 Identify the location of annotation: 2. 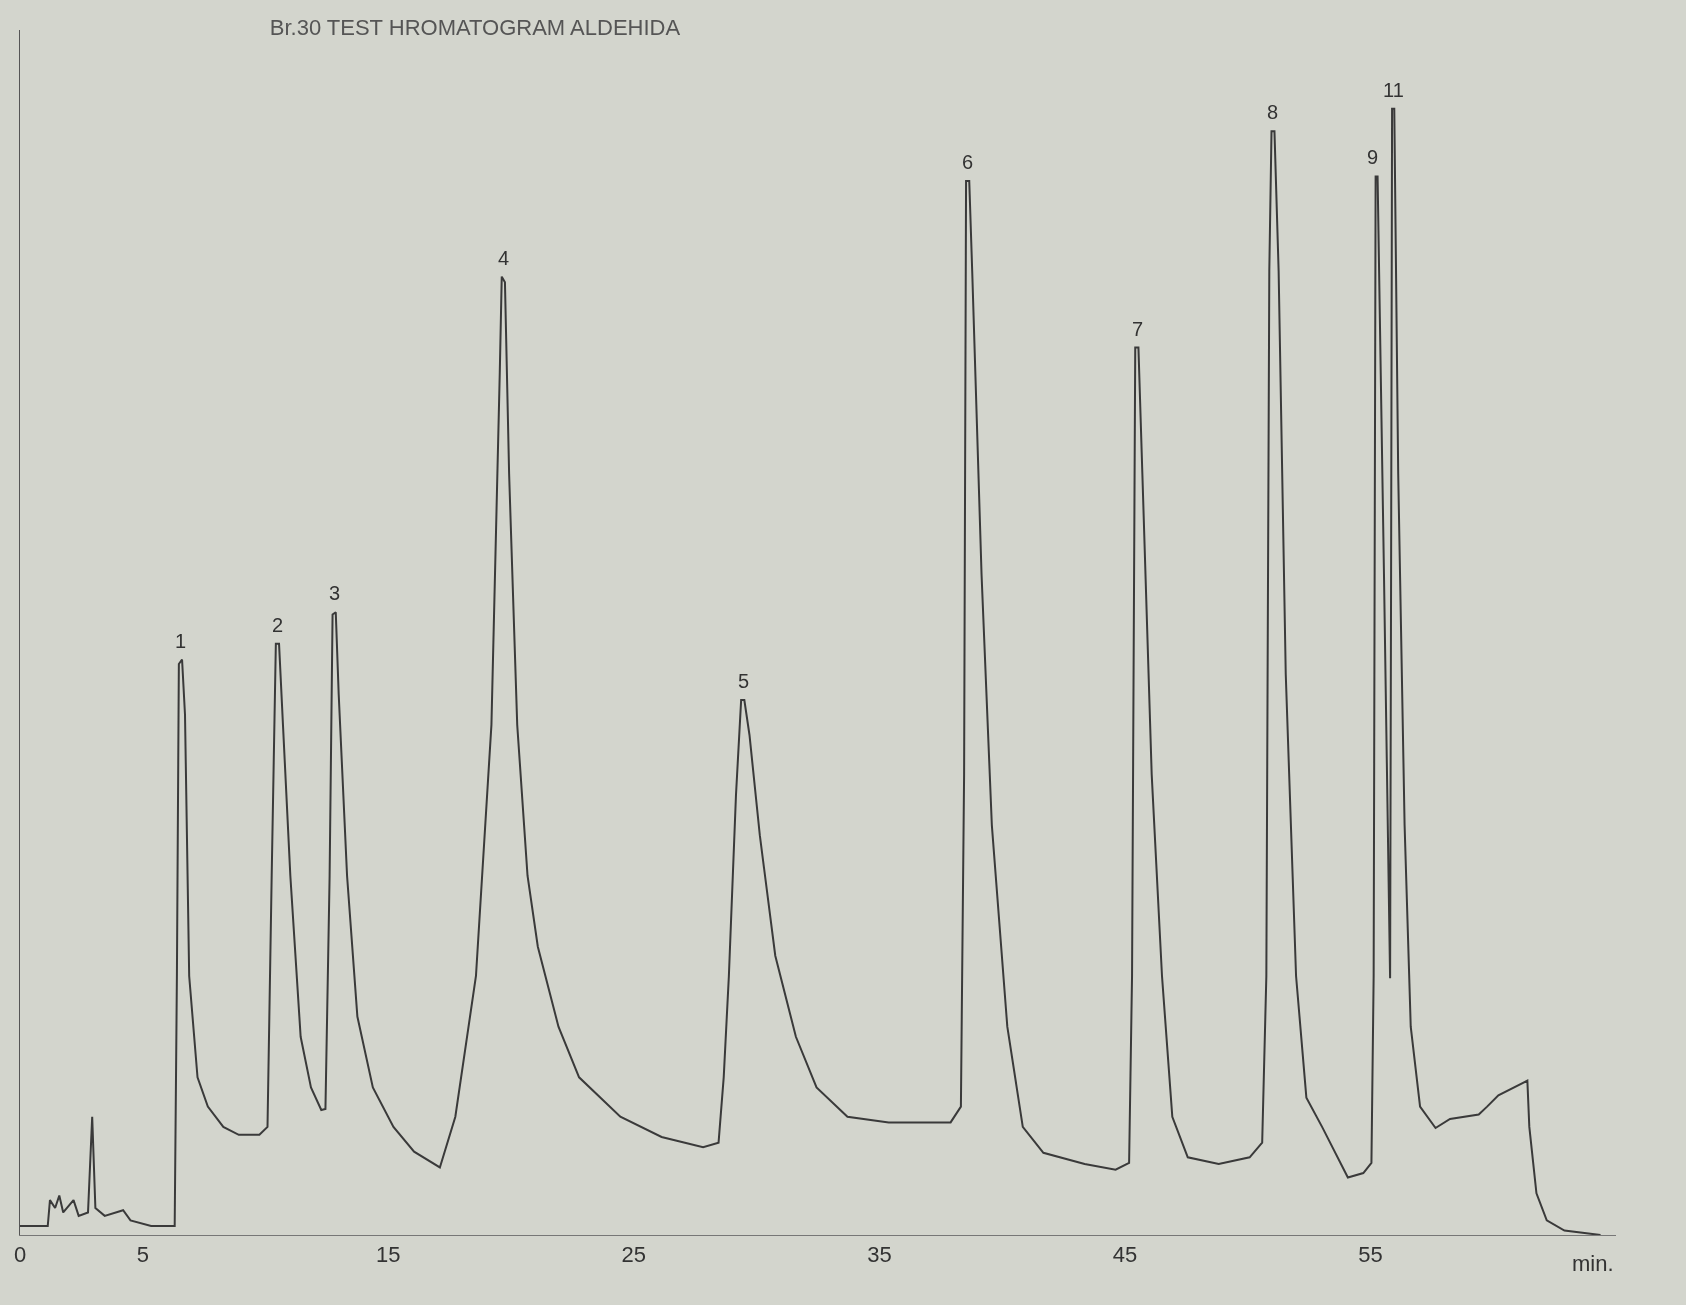
(278, 625).